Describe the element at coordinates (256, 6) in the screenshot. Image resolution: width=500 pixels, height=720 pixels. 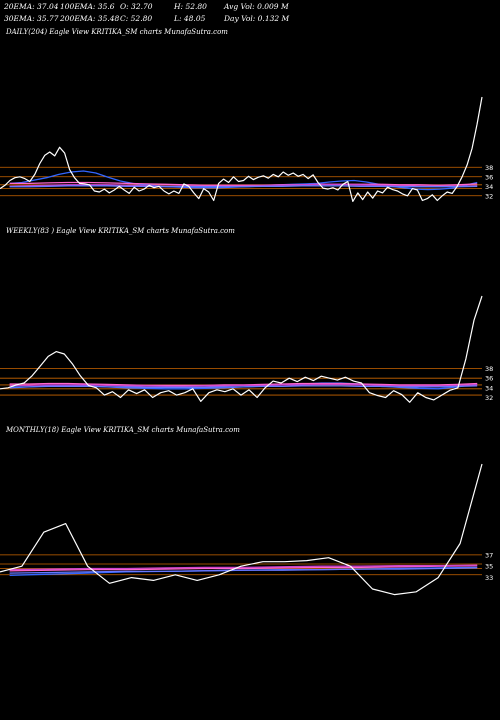
I see `avg-vol-value: Avg Vol: 0.009 M` at that location.